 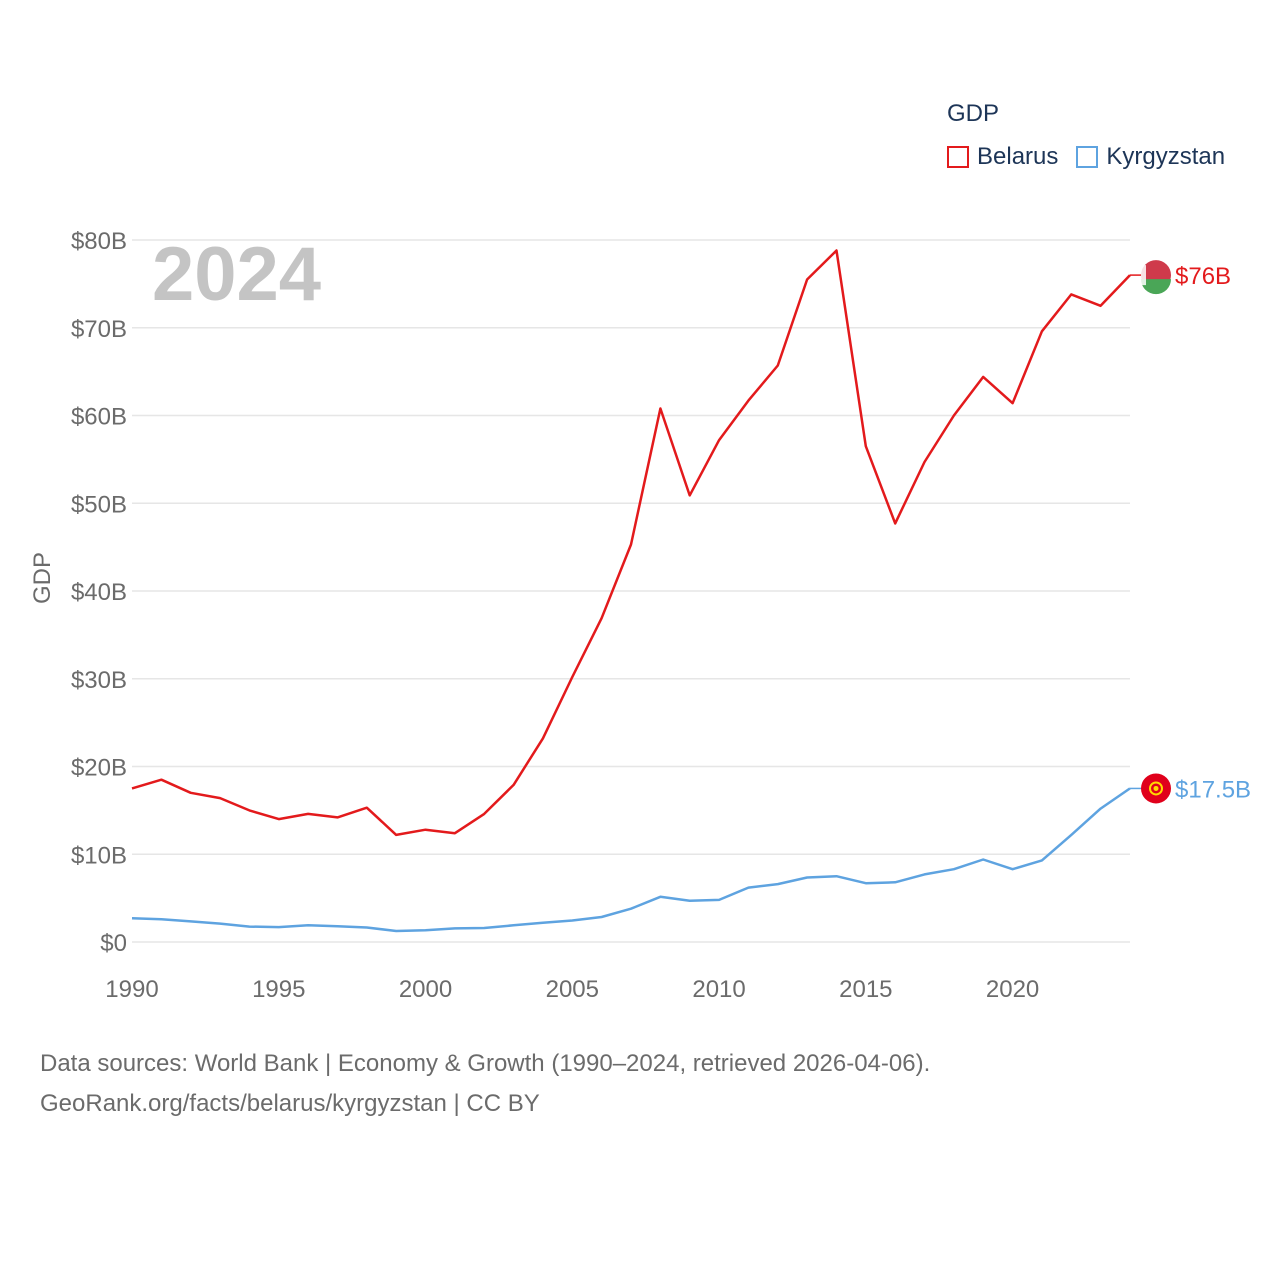 I want to click on x-tick-label: 2005, so click(x=572, y=989).